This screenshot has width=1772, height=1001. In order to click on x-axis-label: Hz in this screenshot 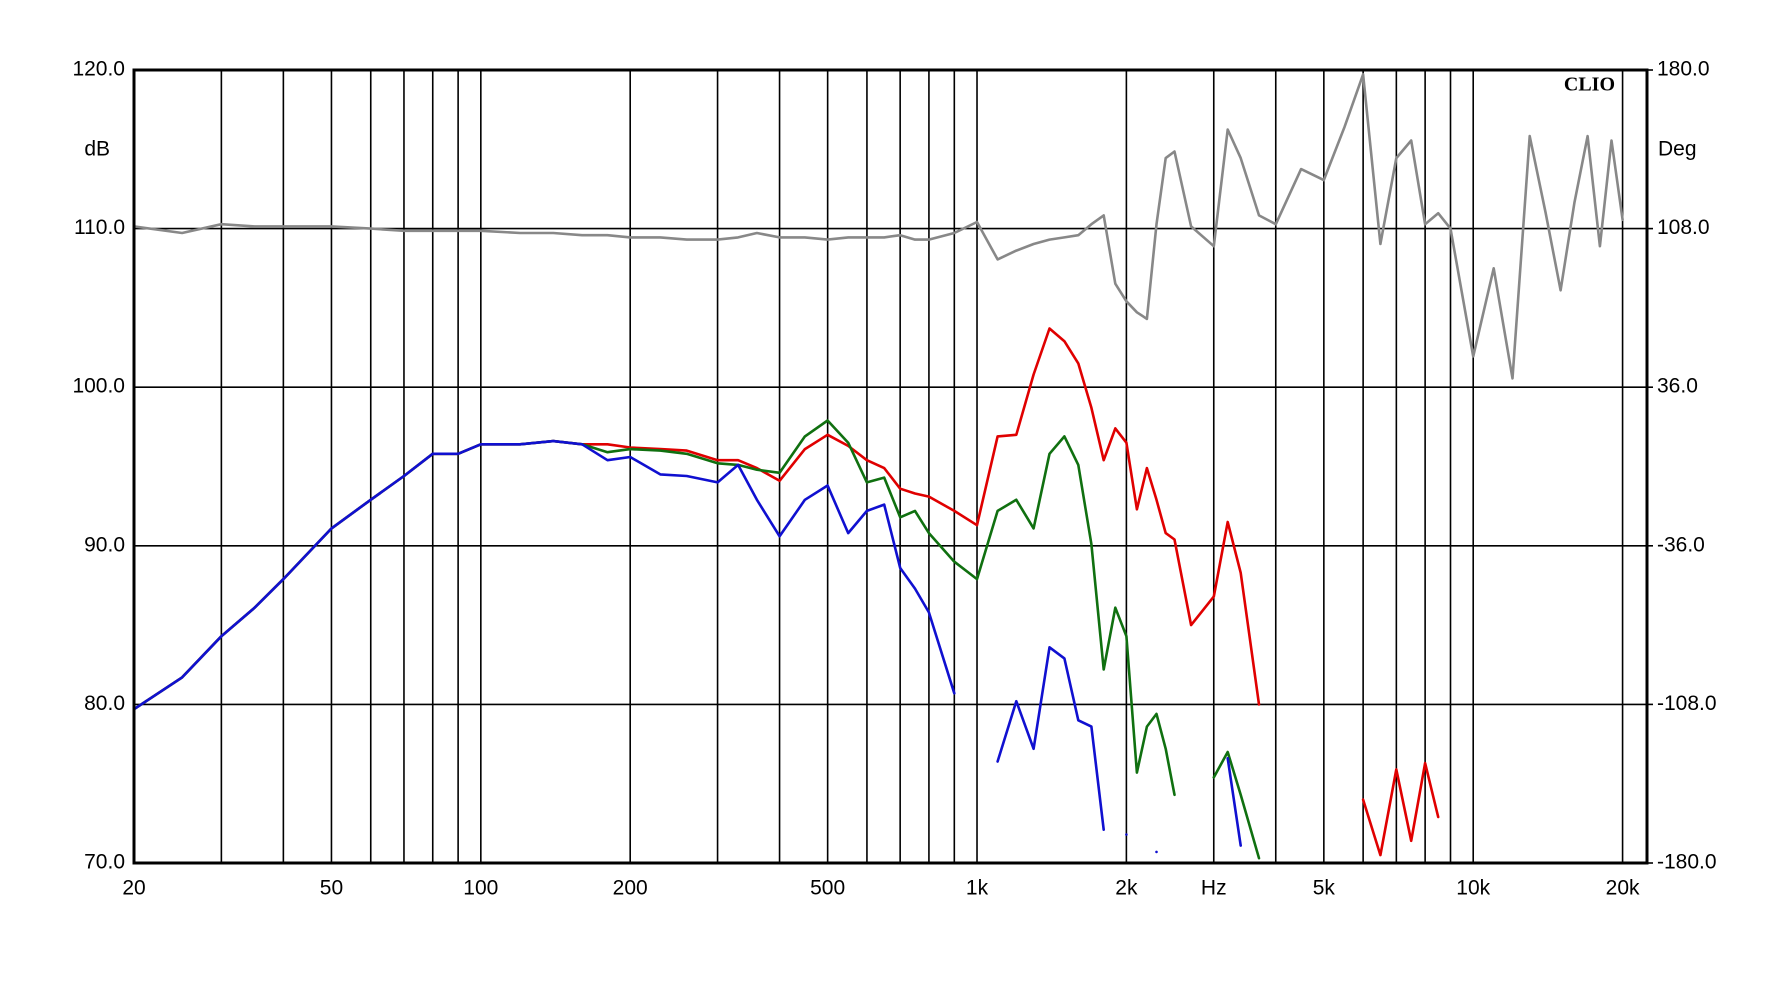, I will do `click(1214, 888)`.